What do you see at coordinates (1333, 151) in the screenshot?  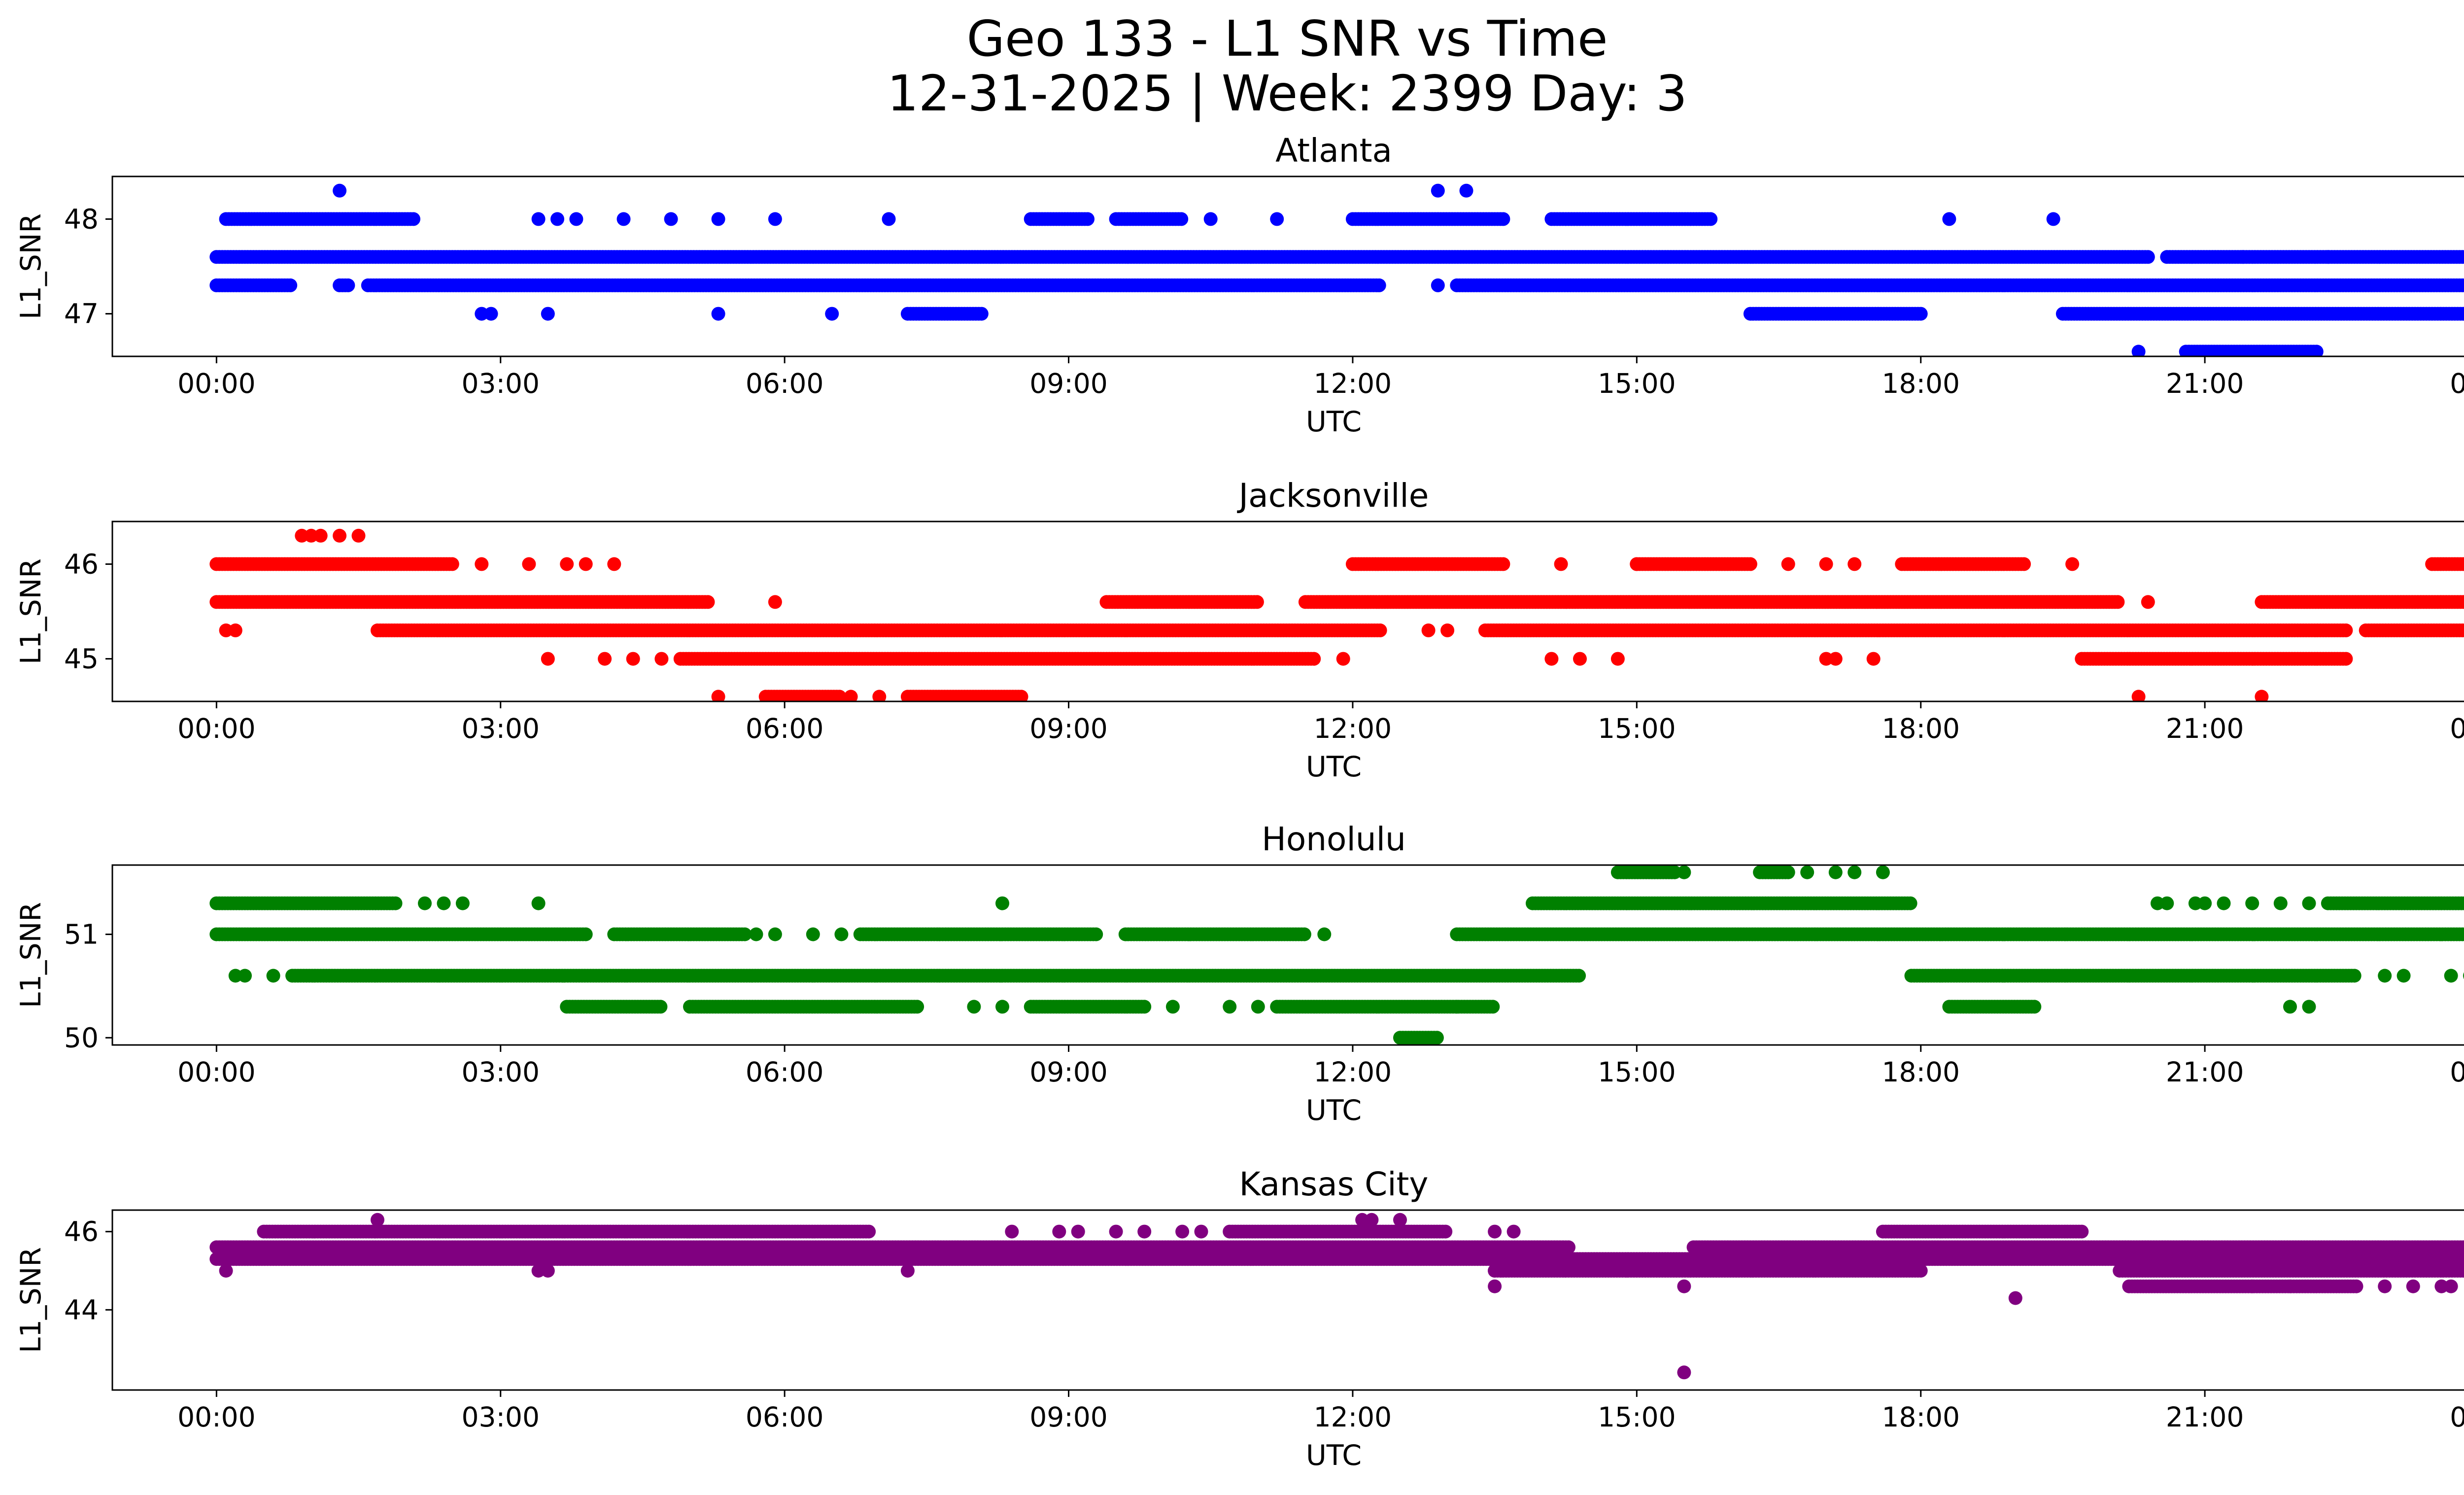 I see `subplot-title: Atlanta` at bounding box center [1333, 151].